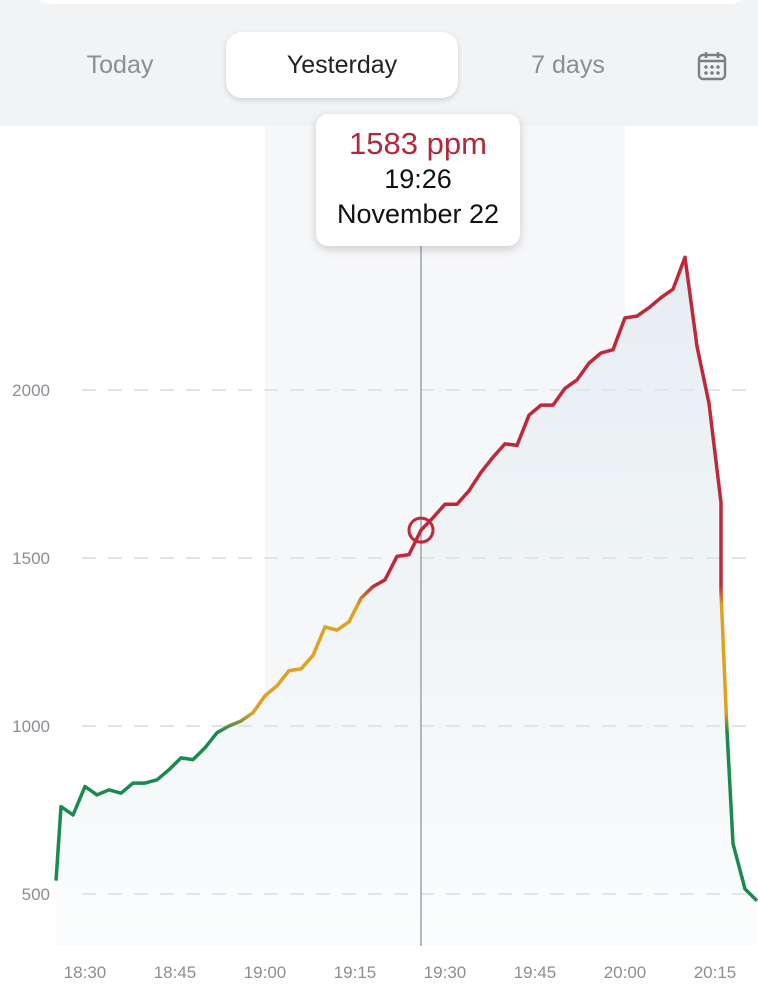 The width and height of the screenshot is (758, 1000). Describe the element at coordinates (421, 530) in the screenshot. I see `cursor-marker` at that location.